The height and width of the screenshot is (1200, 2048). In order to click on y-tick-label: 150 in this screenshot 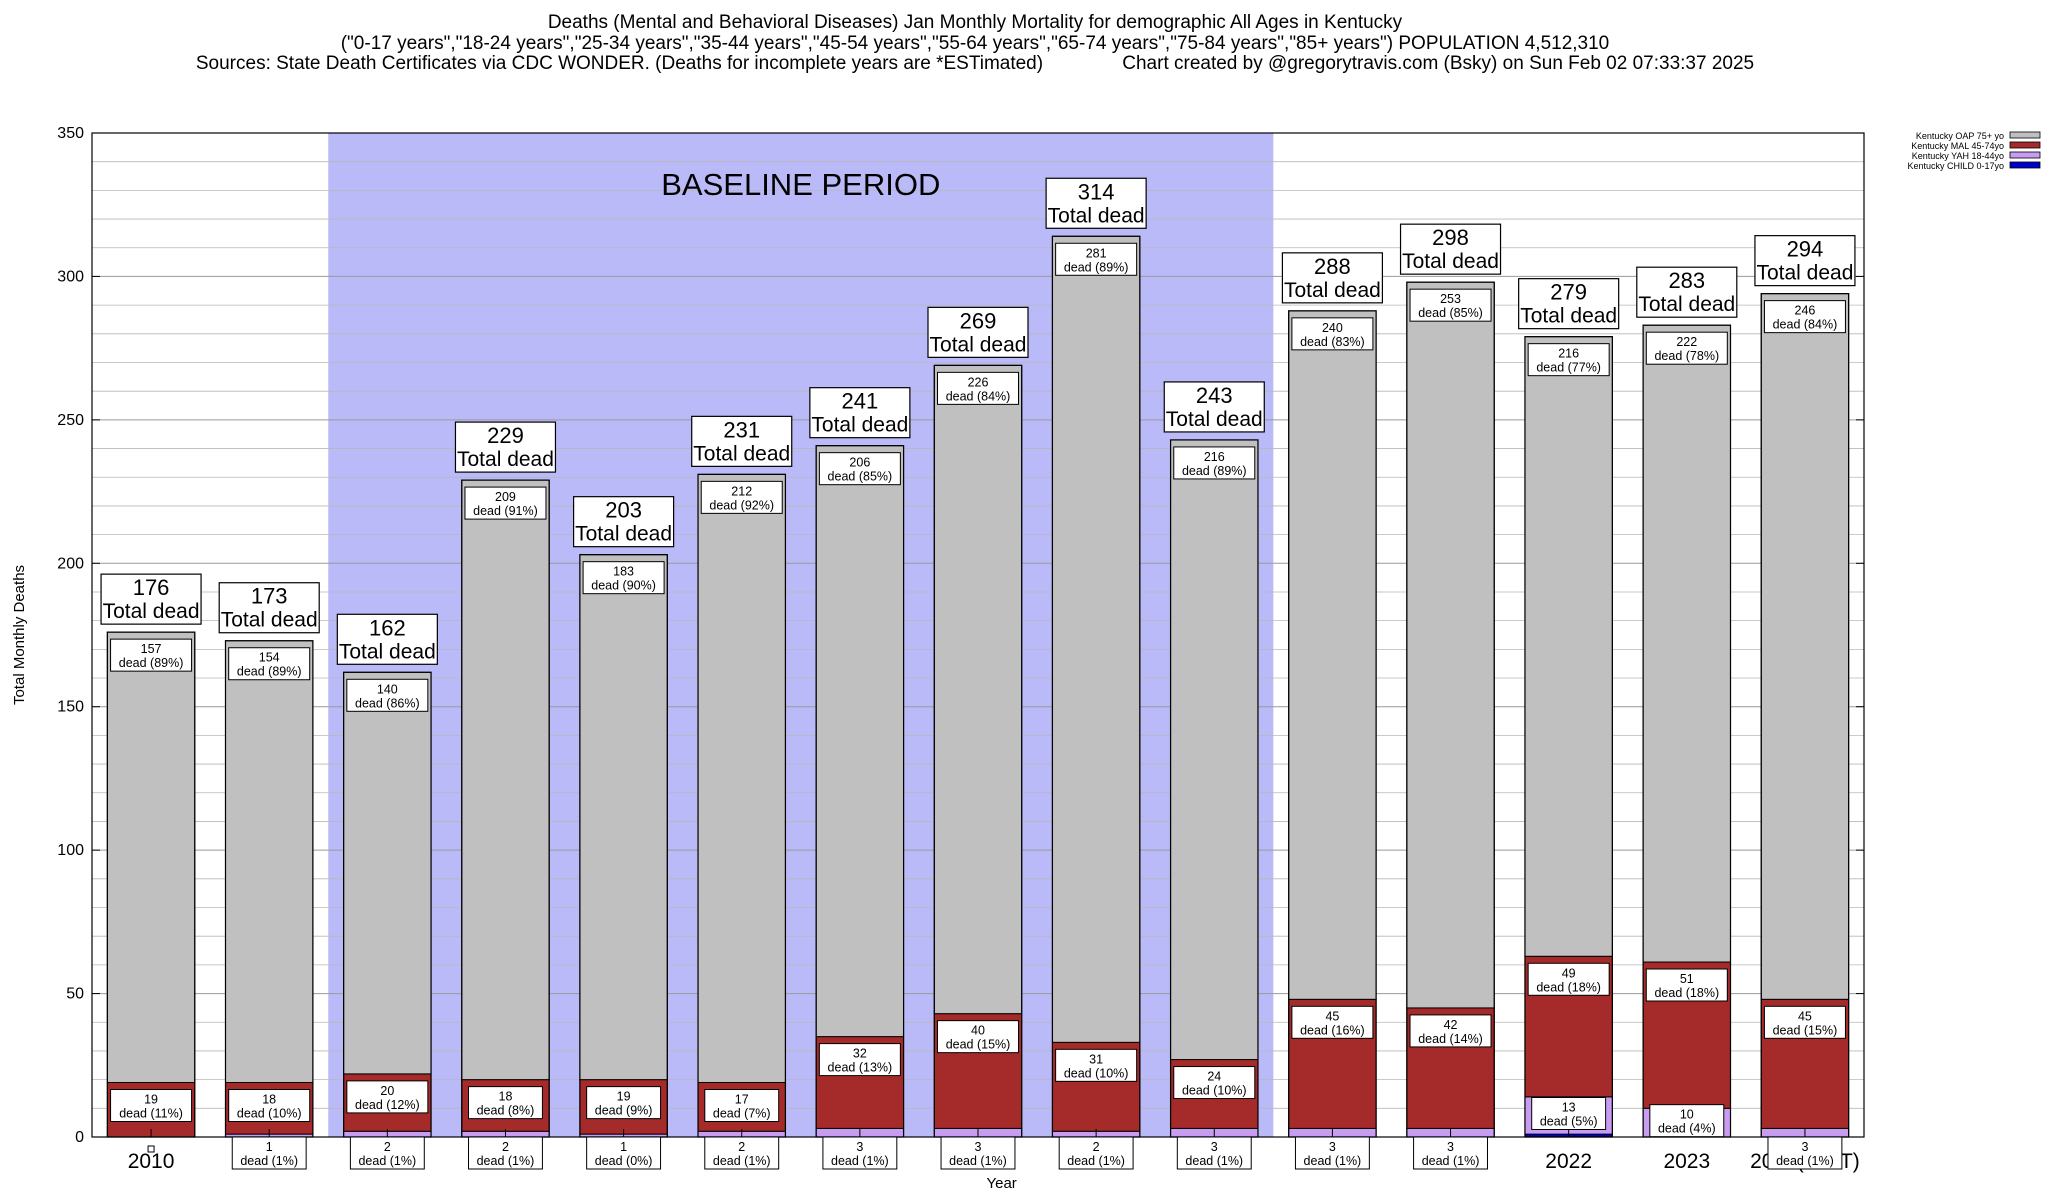, I will do `click(70, 707)`.